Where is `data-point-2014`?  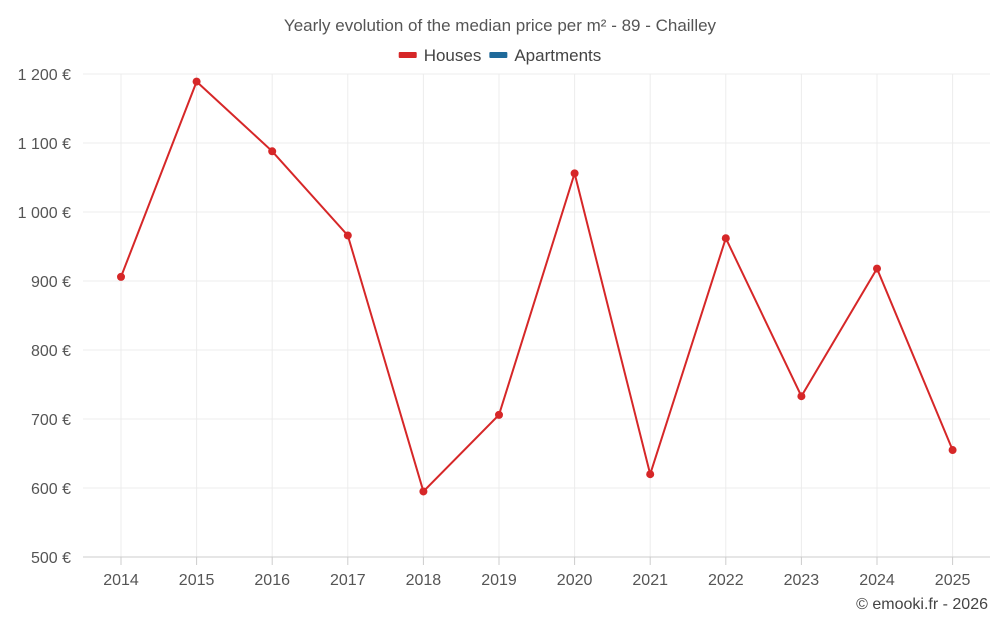
data-point-2014 is located at coordinates (121, 276).